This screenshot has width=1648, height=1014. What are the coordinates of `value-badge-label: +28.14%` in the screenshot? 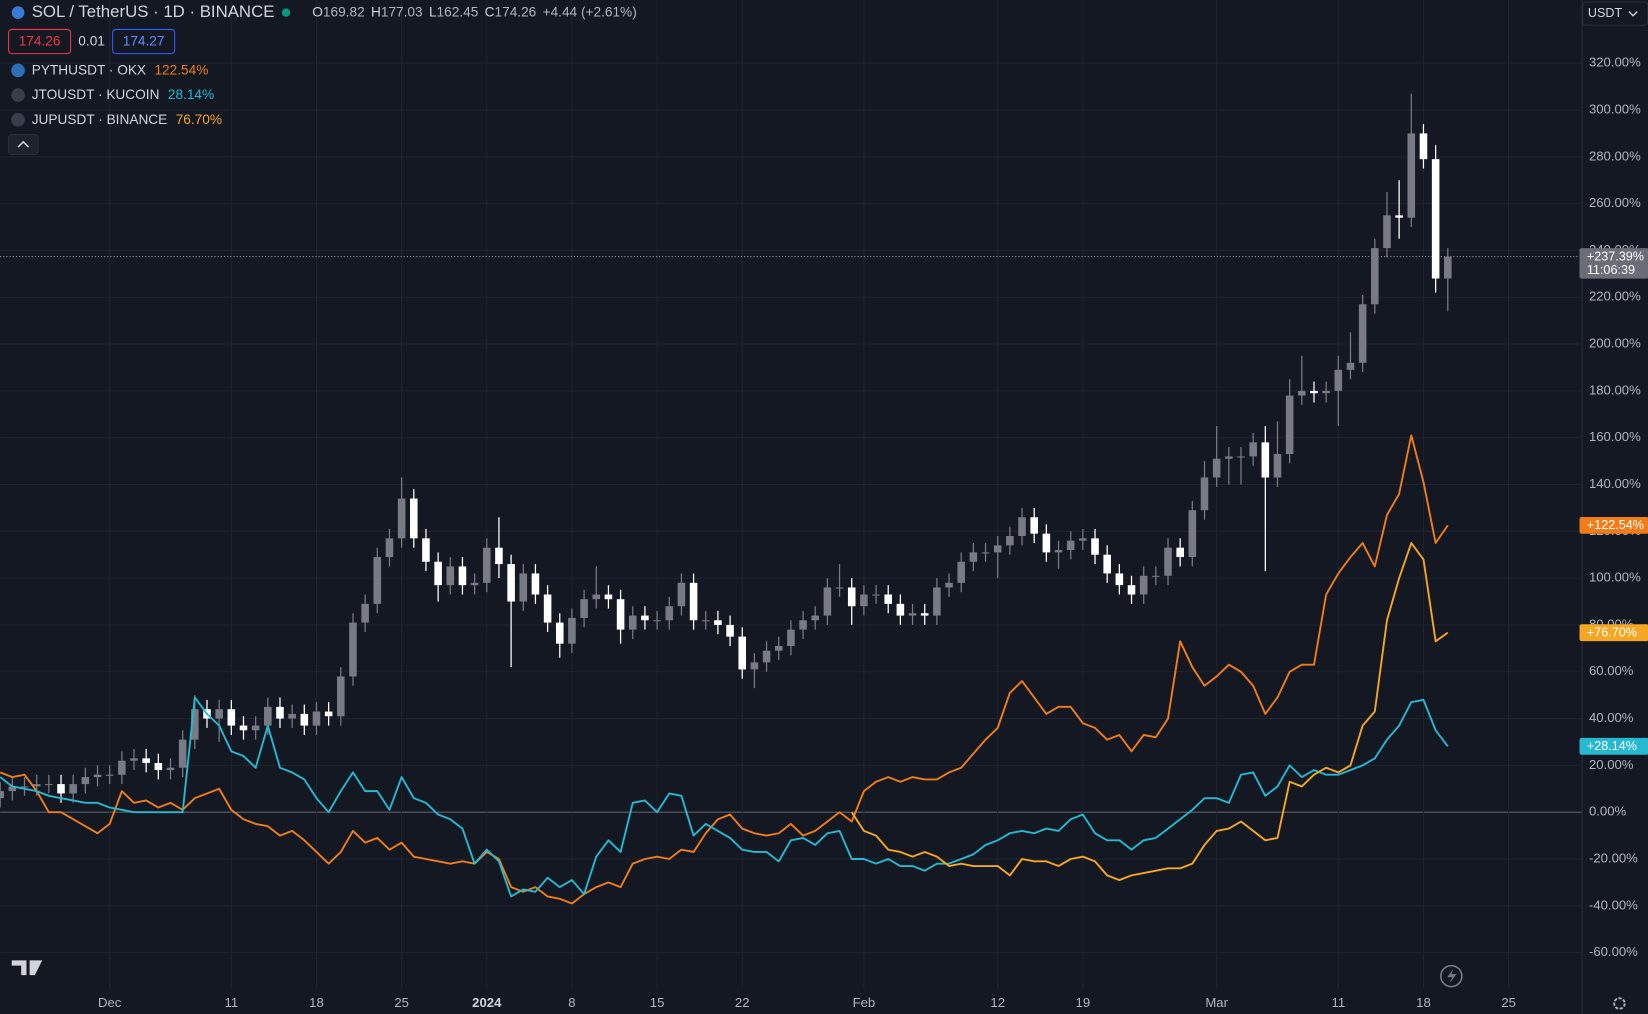 It's located at (1612, 746).